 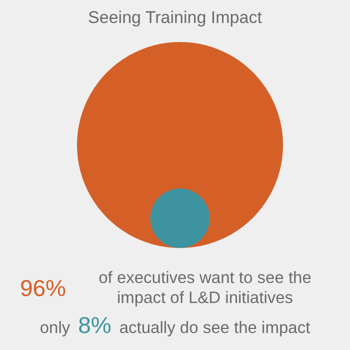 I want to click on text: Seeing Training Impact, so click(x=175, y=18).